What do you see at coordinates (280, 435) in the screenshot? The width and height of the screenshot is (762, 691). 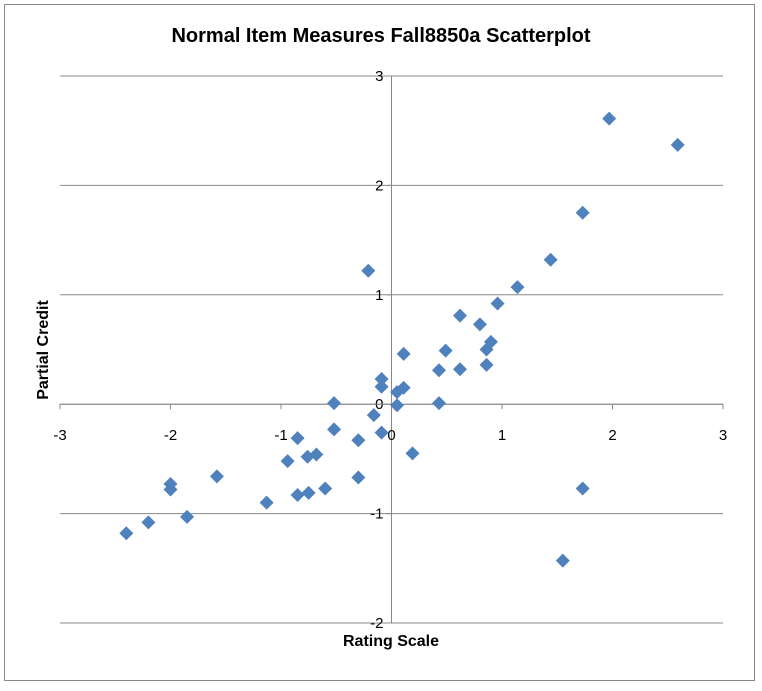 I see `x-tick-label: -1` at bounding box center [280, 435].